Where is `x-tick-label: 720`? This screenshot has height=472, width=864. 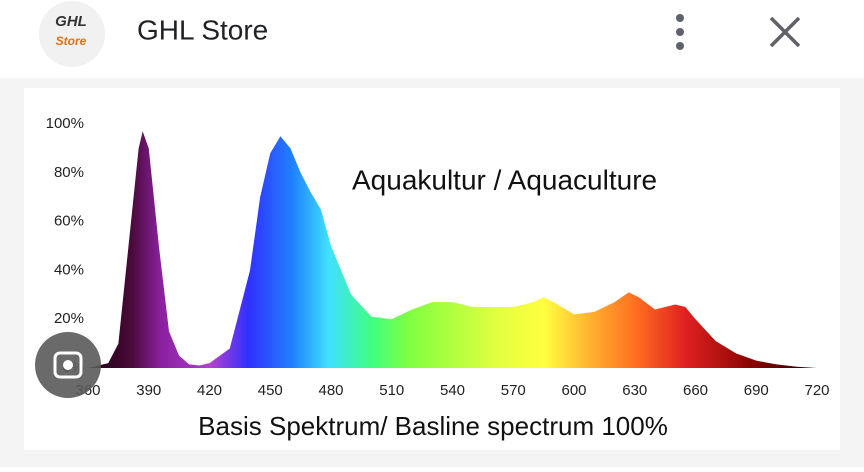
x-tick-label: 720 is located at coordinates (816, 390).